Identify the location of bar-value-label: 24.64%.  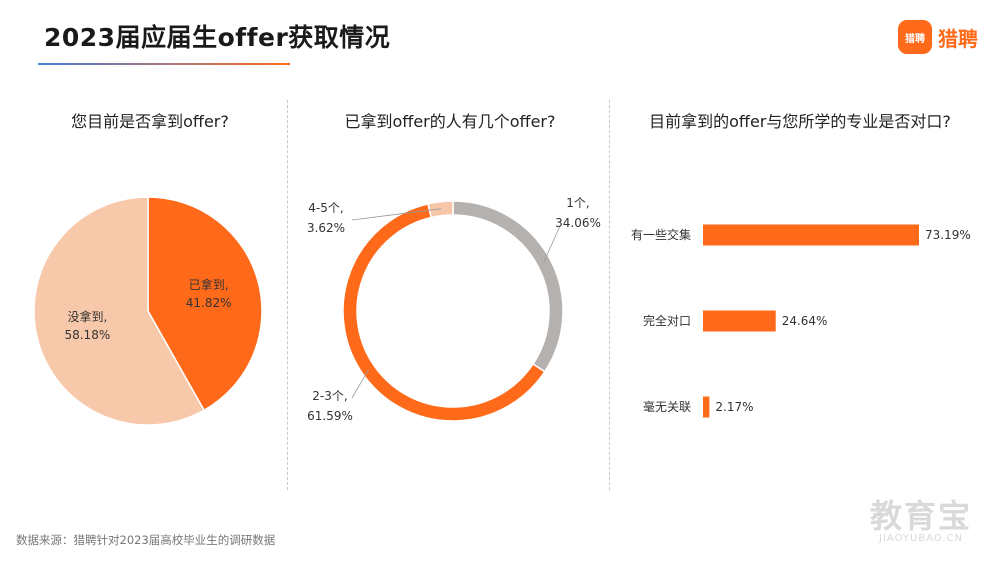
(805, 321).